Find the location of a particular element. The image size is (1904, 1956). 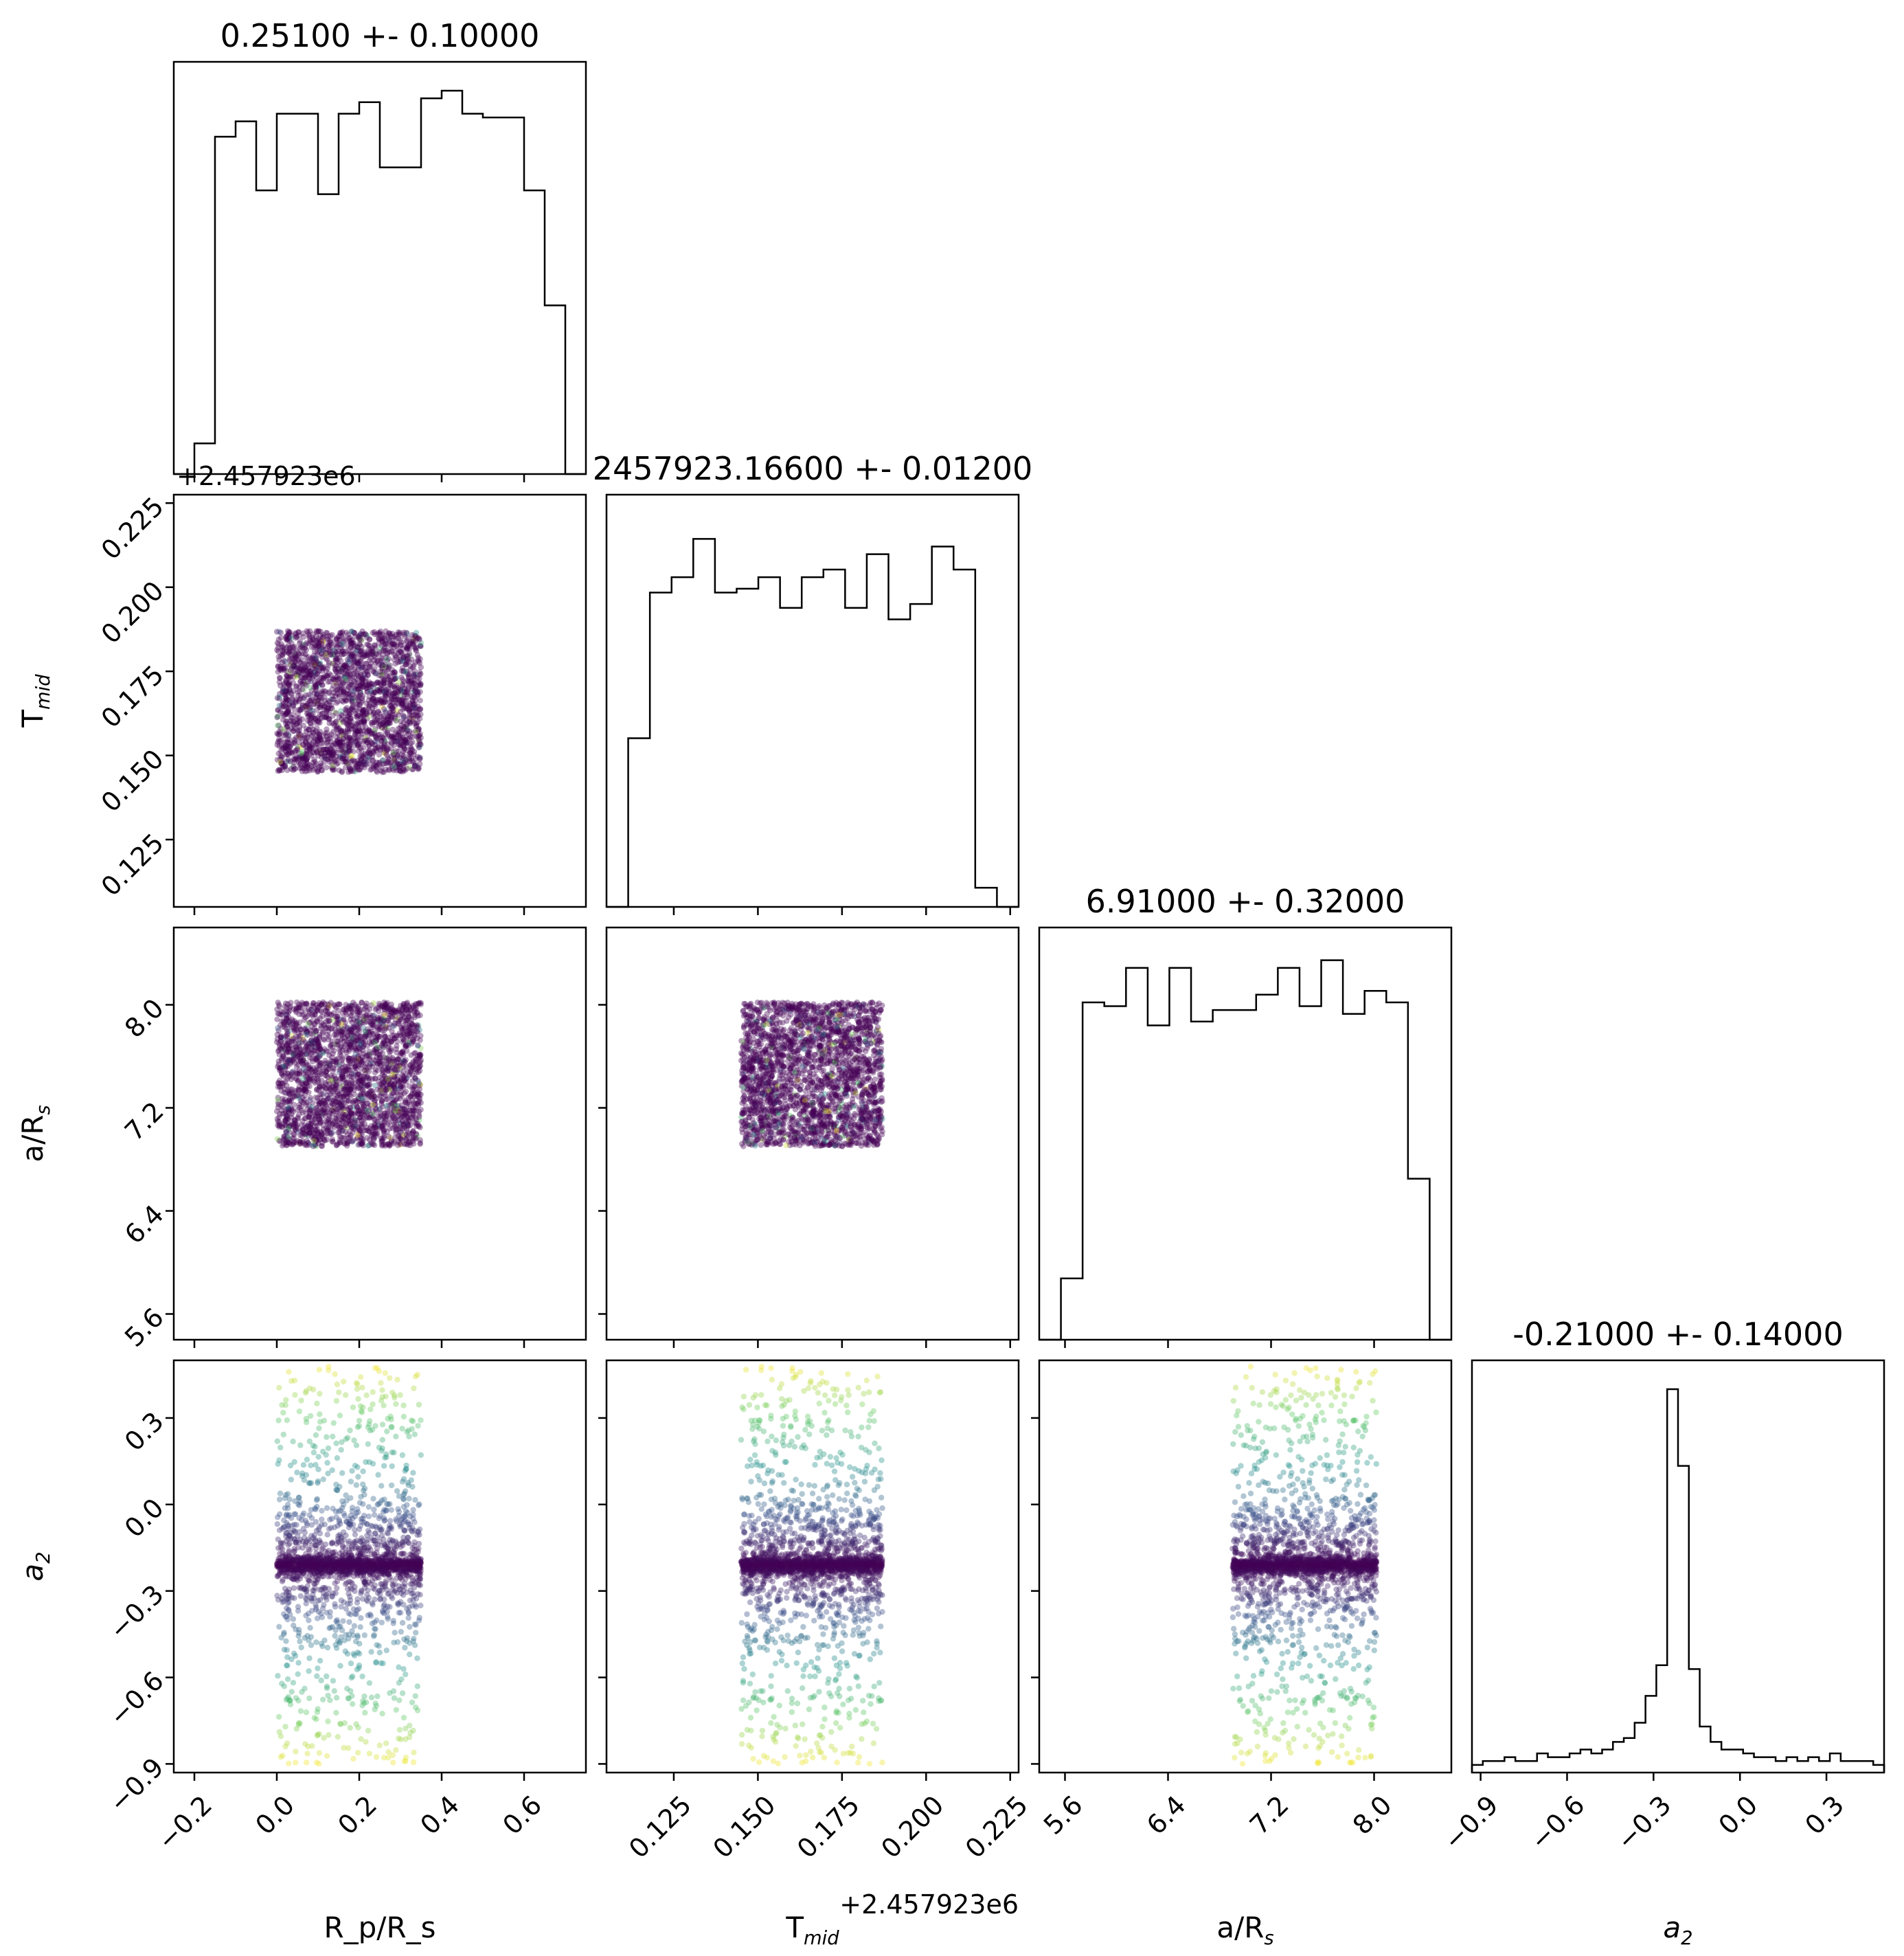

hist-title-tmid: 2457923.16600 +- 0.01200 is located at coordinates (812, 468).